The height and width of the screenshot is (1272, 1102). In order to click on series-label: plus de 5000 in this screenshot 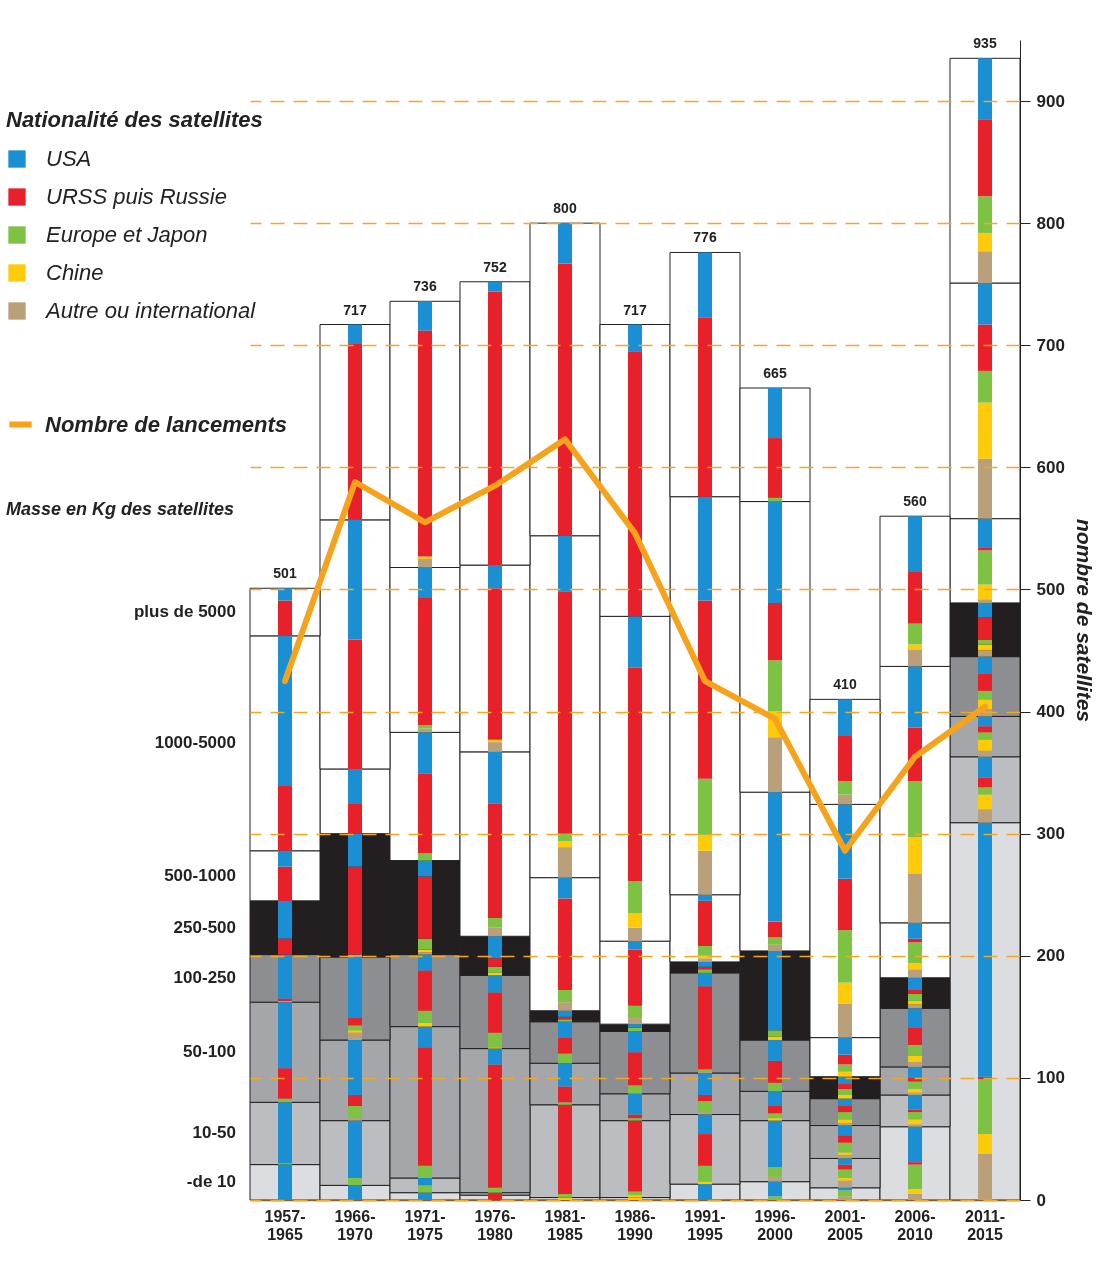, I will do `click(184, 612)`.